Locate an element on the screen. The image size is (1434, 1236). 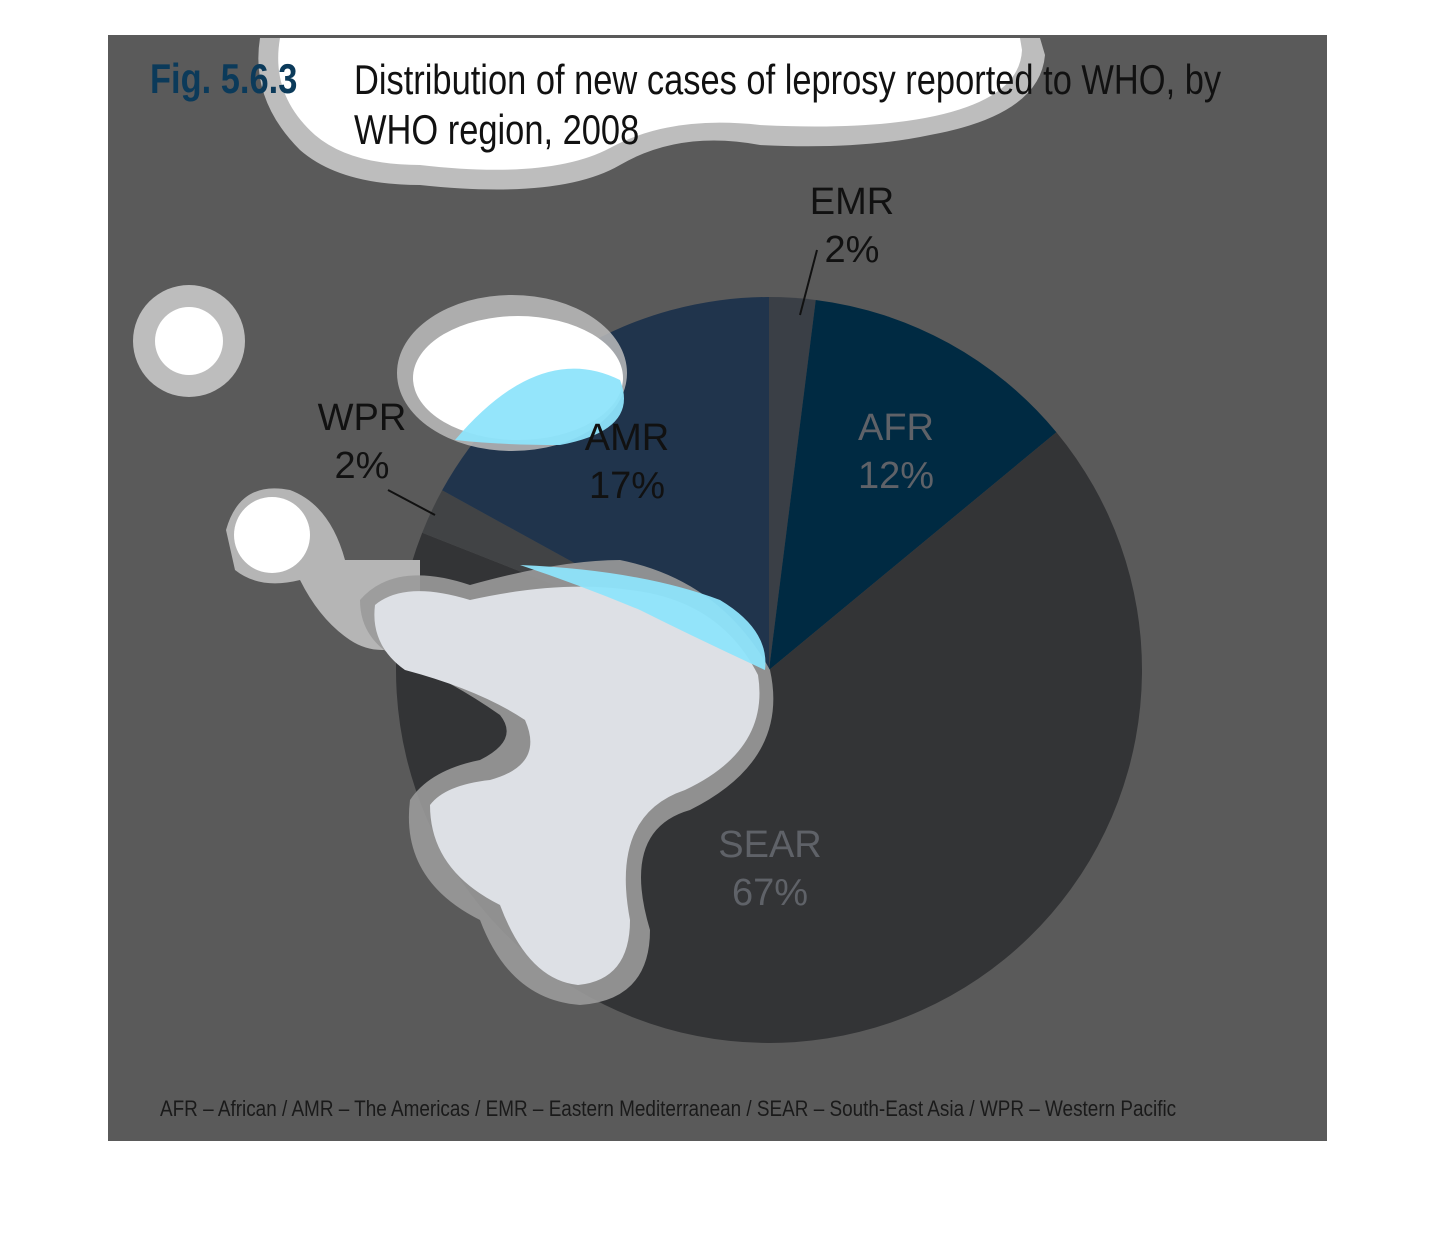
figure-number: Fig. 5.6.3 is located at coordinates (224, 78).